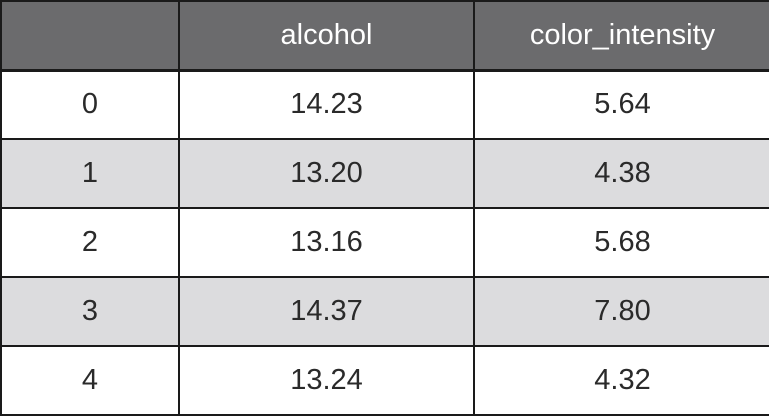 The image size is (769, 416). What do you see at coordinates (621, 381) in the screenshot?
I see `color-intensity-cell: 4.32` at bounding box center [621, 381].